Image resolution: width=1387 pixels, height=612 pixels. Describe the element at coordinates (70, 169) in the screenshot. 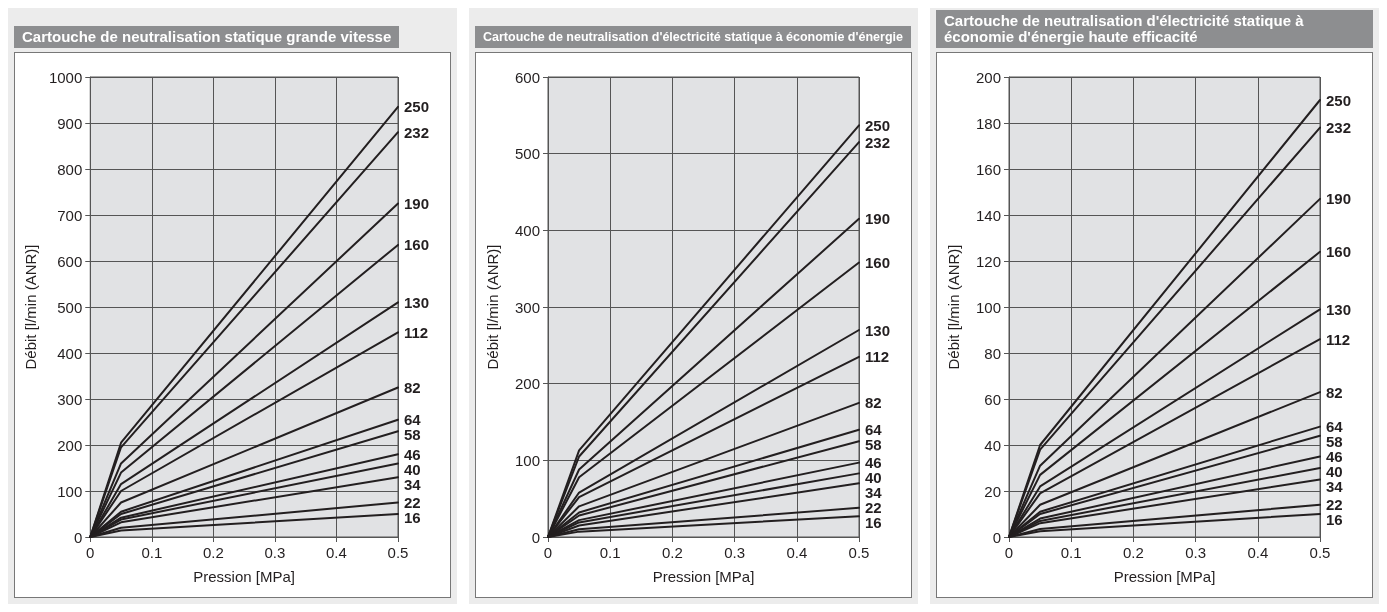

I see `y-tick-label: 800` at that location.